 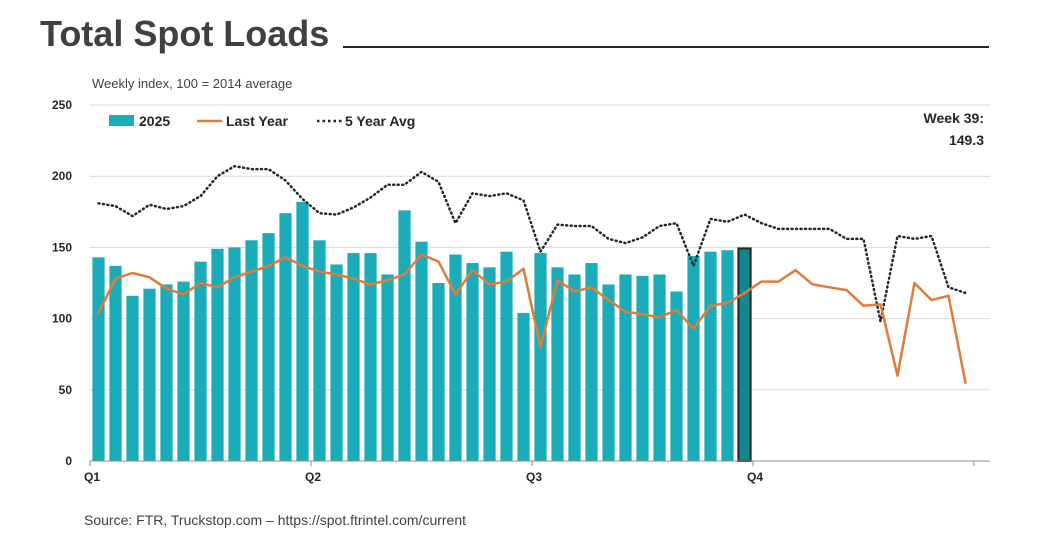 I want to click on x-tick-label: Q3, so click(x=534, y=477).